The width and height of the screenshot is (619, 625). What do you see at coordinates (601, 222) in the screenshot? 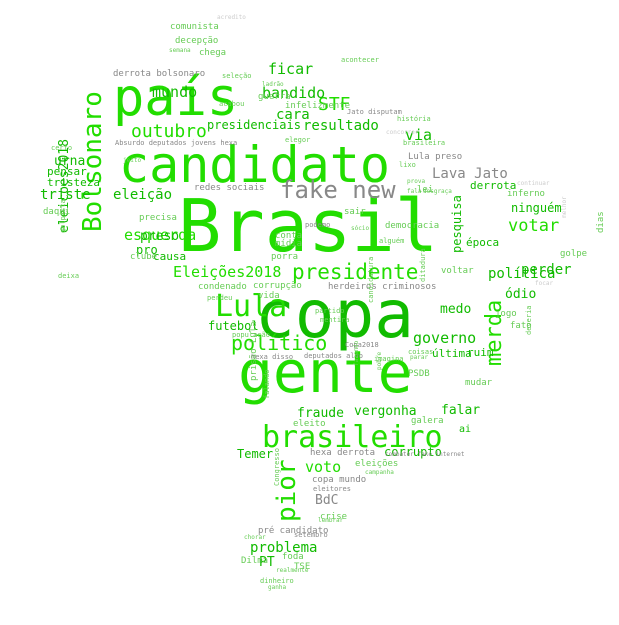
I see `cloud-word: dias` at bounding box center [601, 222].